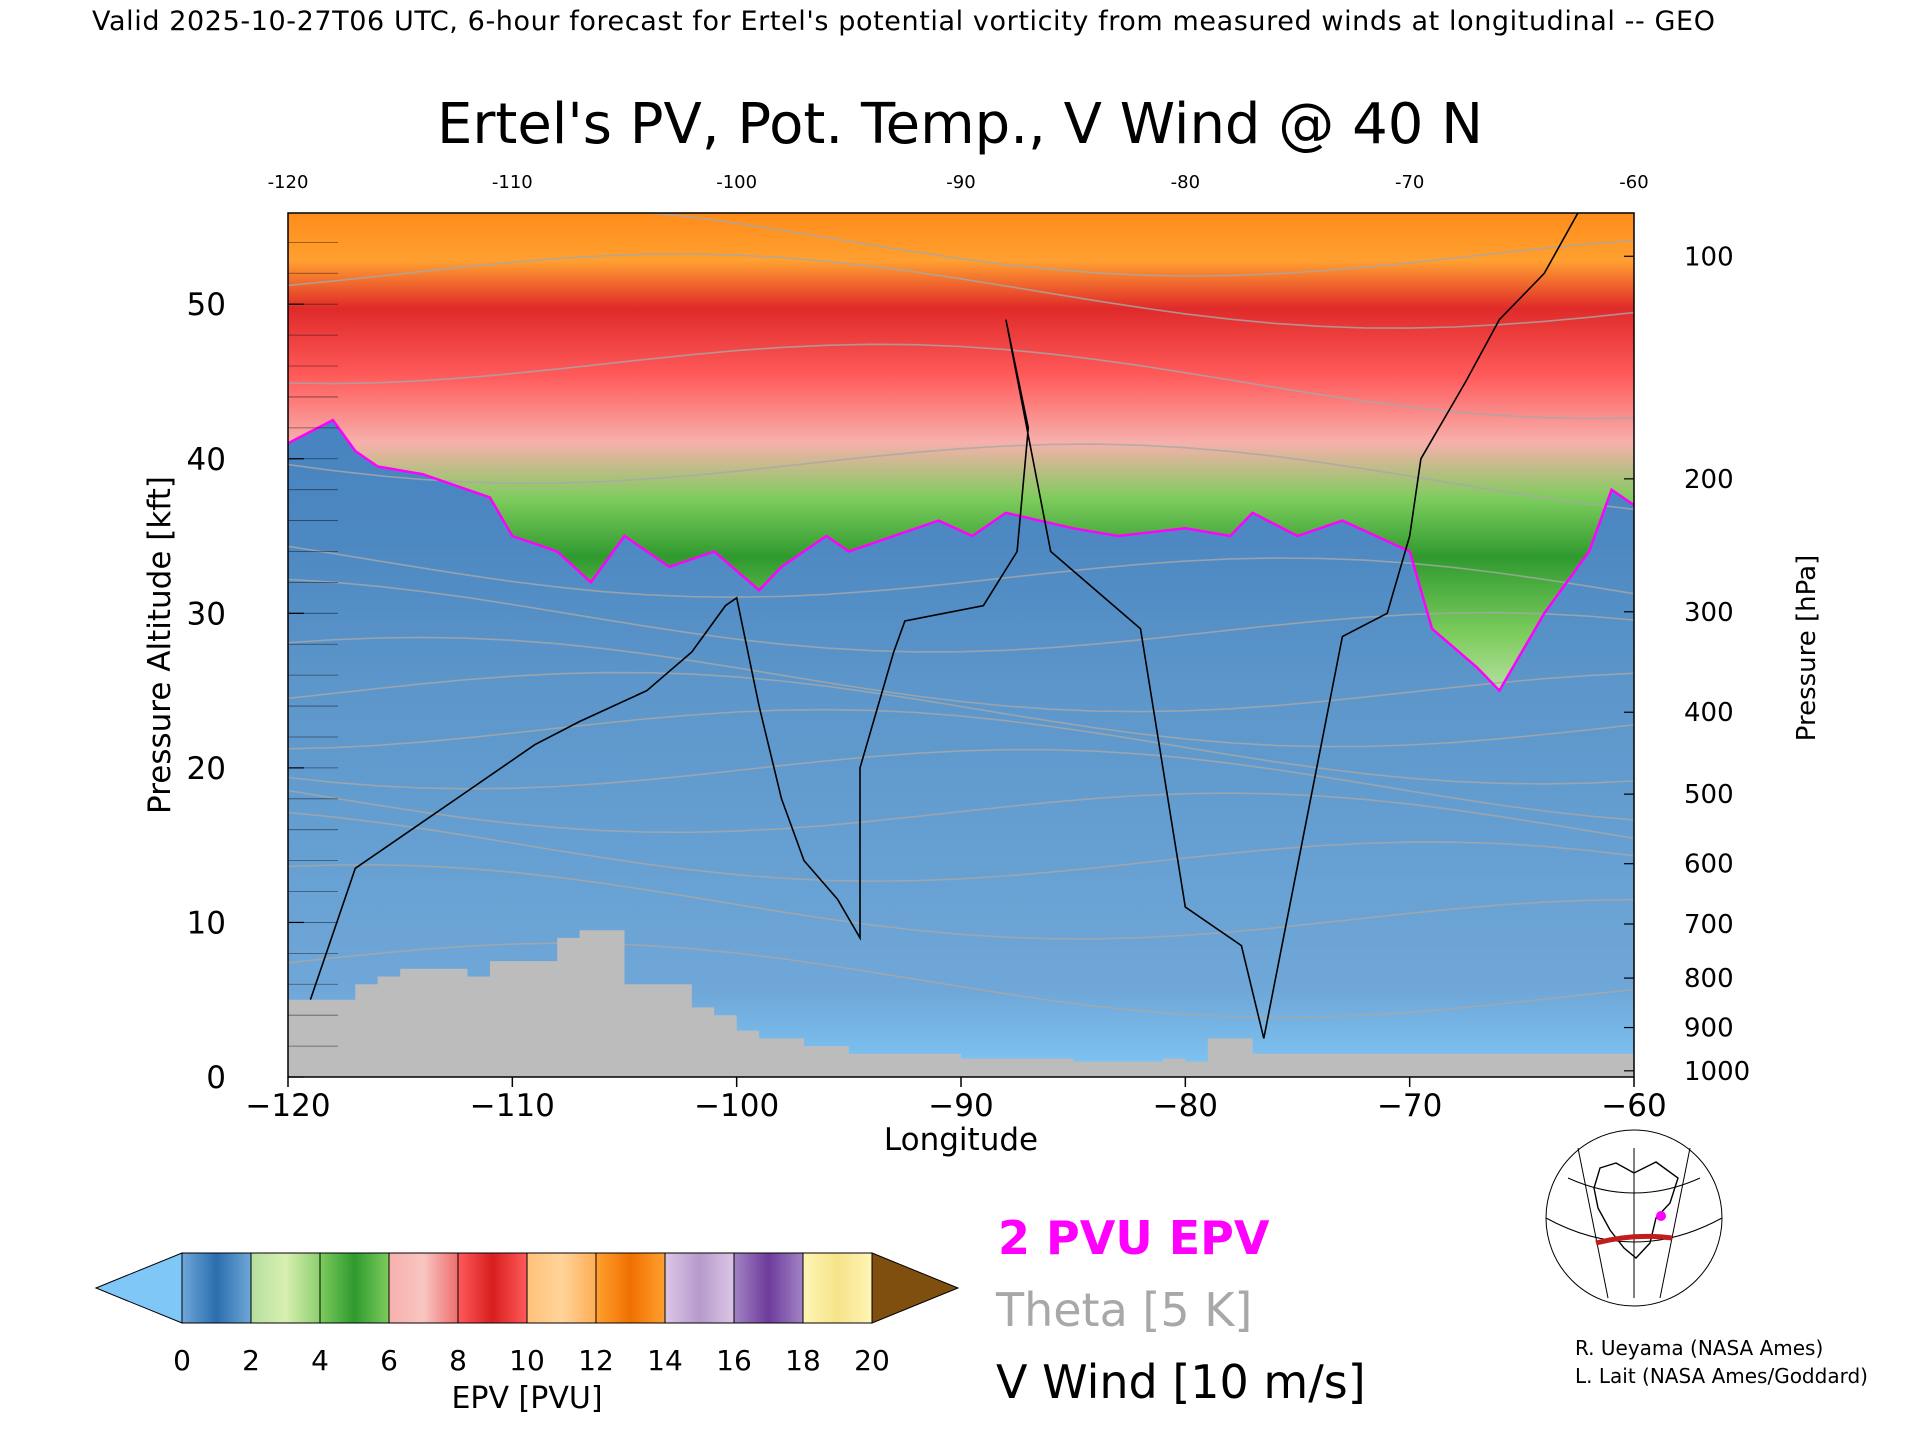 Image resolution: width=1920 pixels, height=1440 pixels. Describe the element at coordinates (389, 1360) in the screenshot. I see `colorbar-tick-label: 6` at that location.